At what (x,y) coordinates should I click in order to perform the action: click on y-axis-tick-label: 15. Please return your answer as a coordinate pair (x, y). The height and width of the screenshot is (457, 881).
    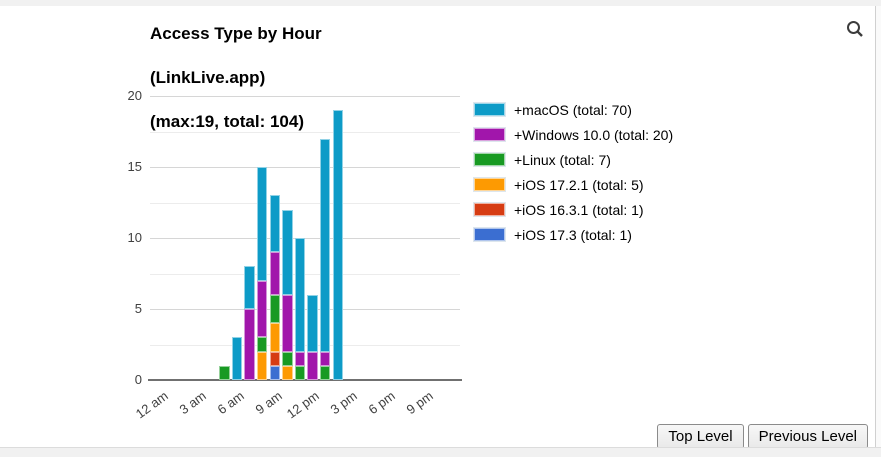
    Looking at the image, I should click on (134, 166).